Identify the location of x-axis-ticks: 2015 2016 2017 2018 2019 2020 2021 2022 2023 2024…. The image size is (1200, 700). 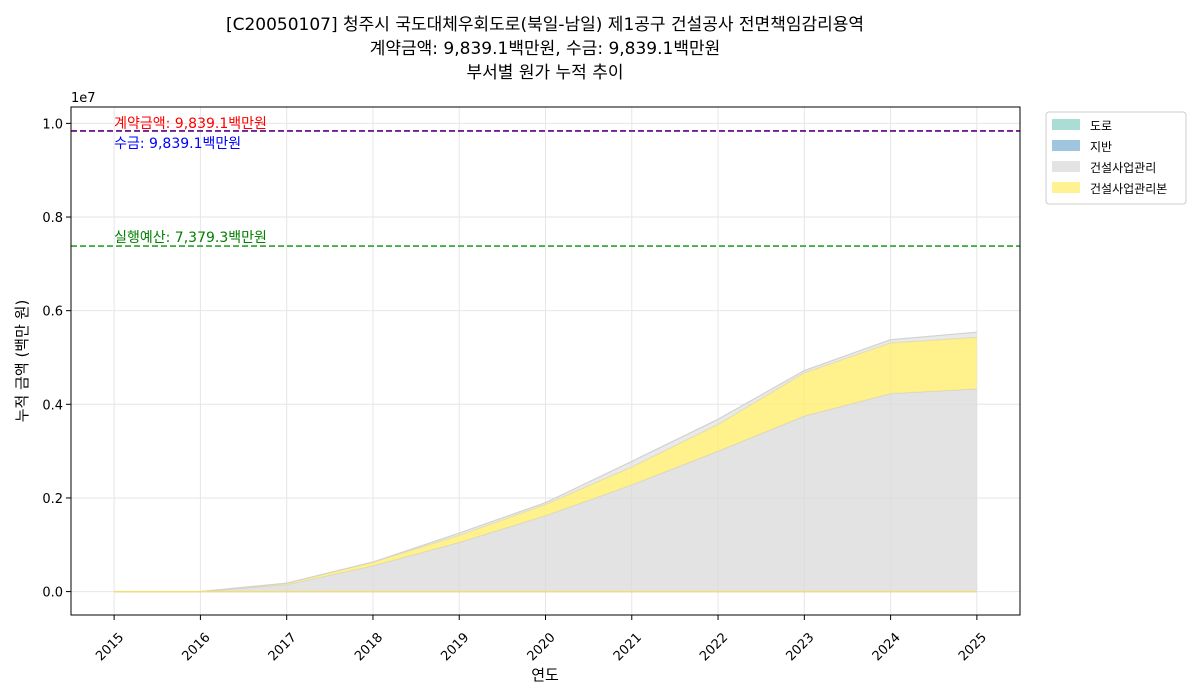
(541, 639).